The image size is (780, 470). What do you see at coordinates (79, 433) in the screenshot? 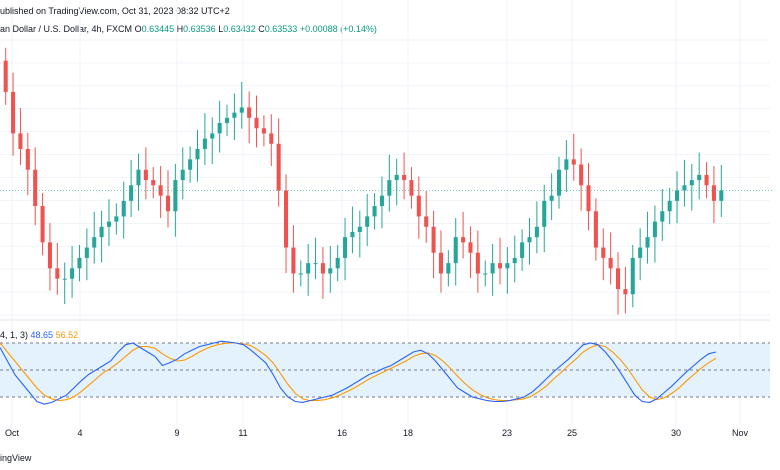
I see `x-axis-label: 4` at bounding box center [79, 433].